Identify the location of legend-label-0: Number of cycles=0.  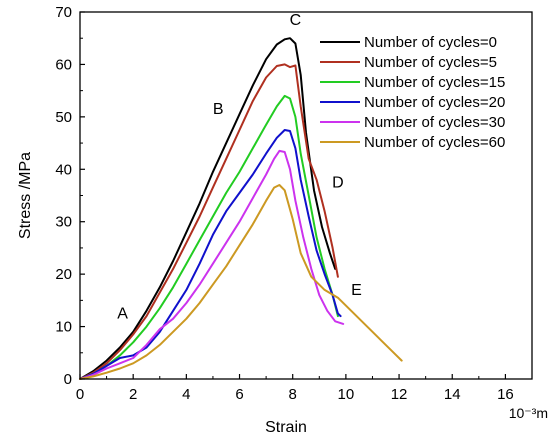
(430, 42).